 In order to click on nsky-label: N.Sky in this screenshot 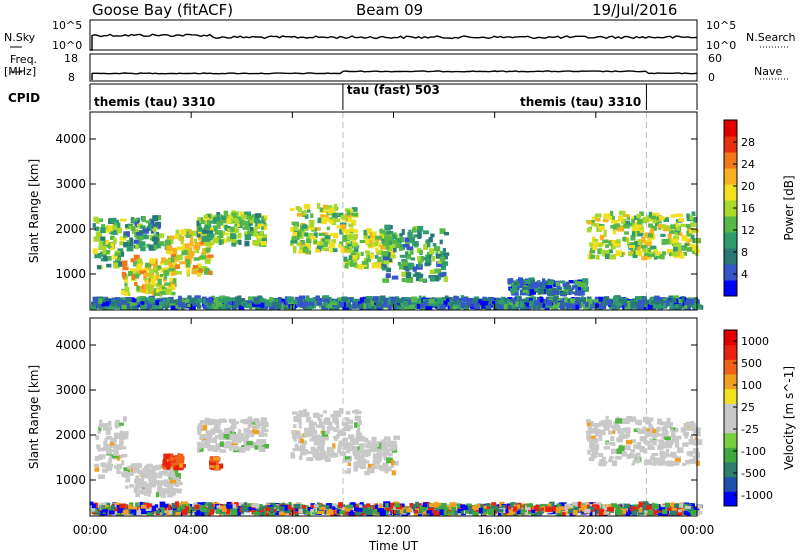, I will do `click(20, 37)`.